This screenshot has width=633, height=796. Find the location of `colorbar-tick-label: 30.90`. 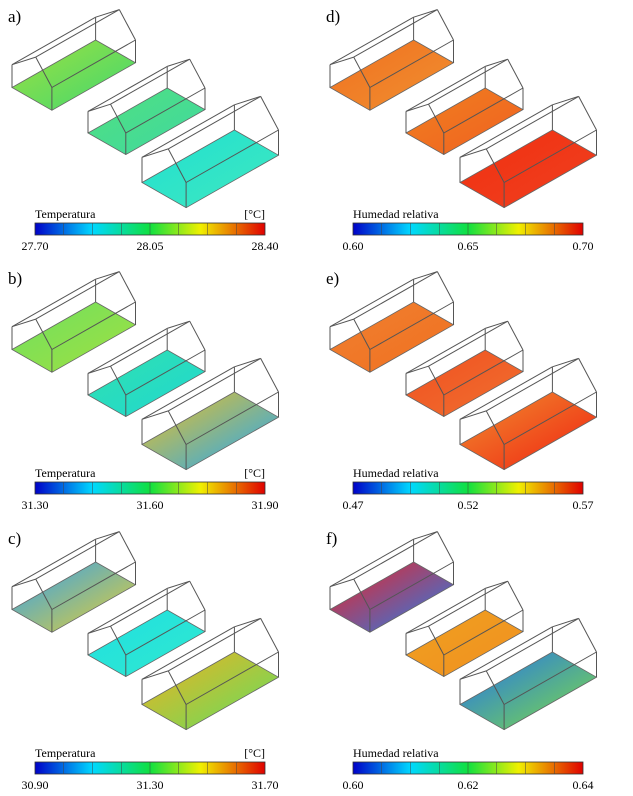

colorbar-tick-label: 30.90 is located at coordinates (35, 785).